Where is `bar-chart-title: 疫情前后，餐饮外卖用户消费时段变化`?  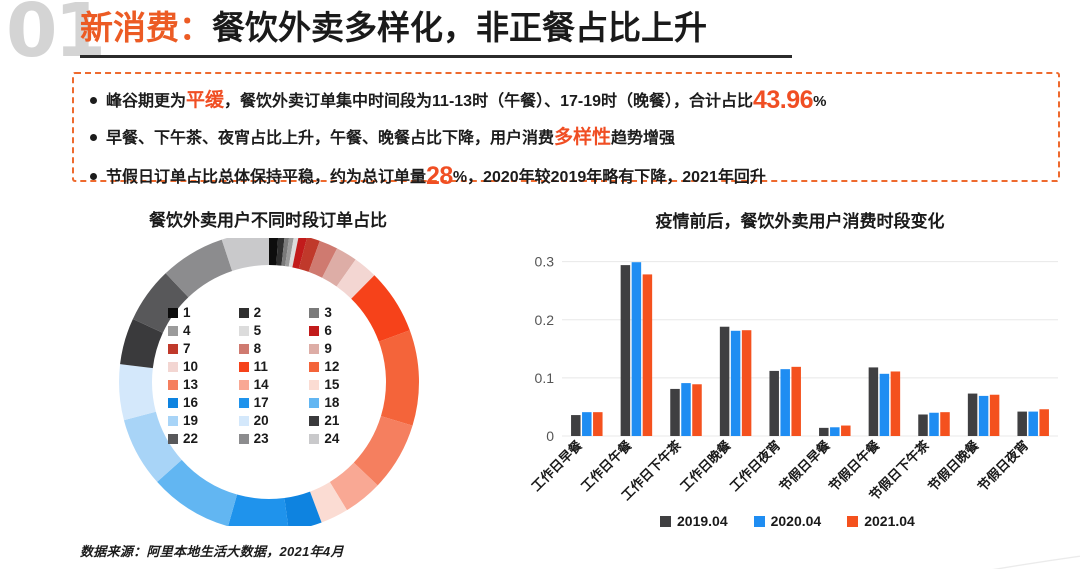 bar-chart-title: 疫情前后，餐饮外卖用户消费时段变化 is located at coordinates (800, 221).